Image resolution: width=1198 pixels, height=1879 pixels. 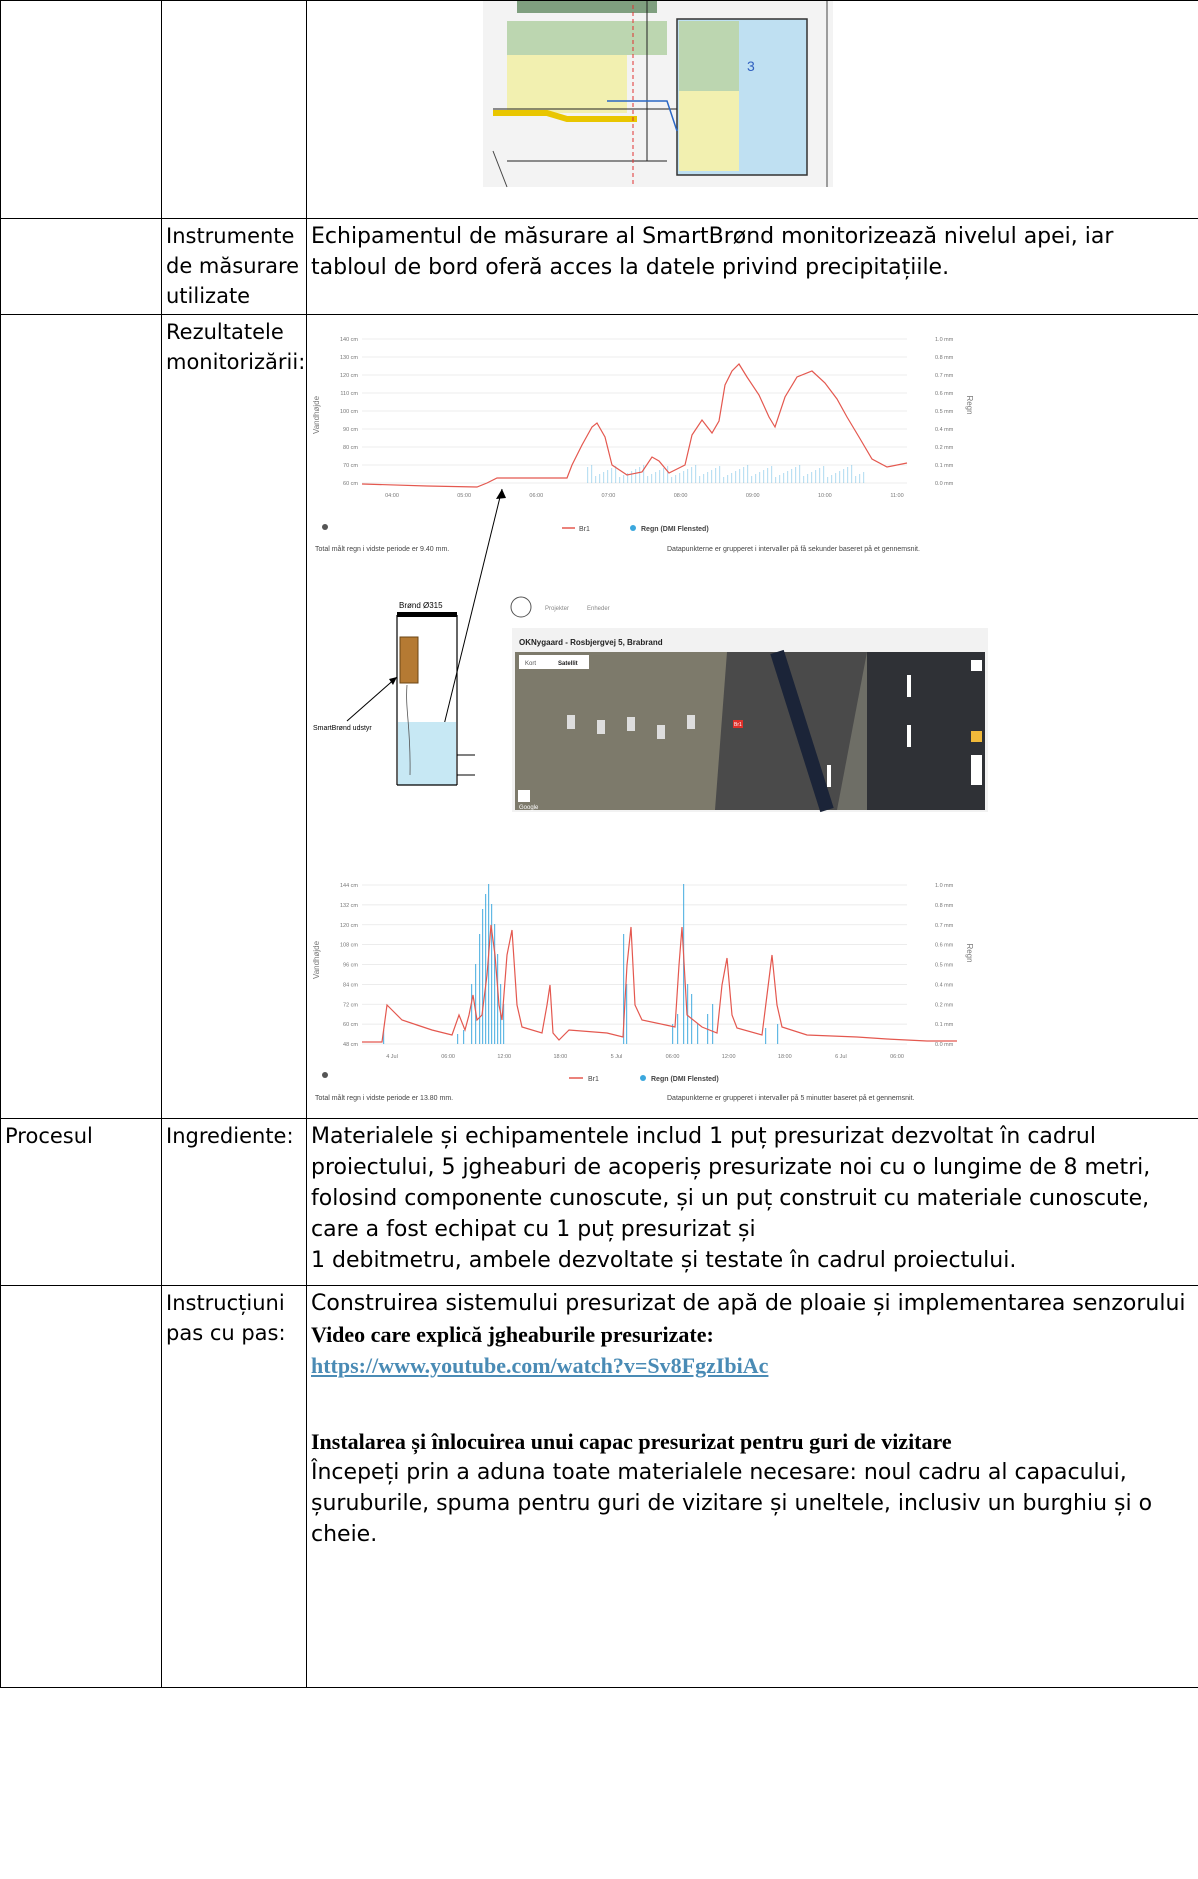 I want to click on y-tick-label: 90 cm, so click(x=350, y=430).